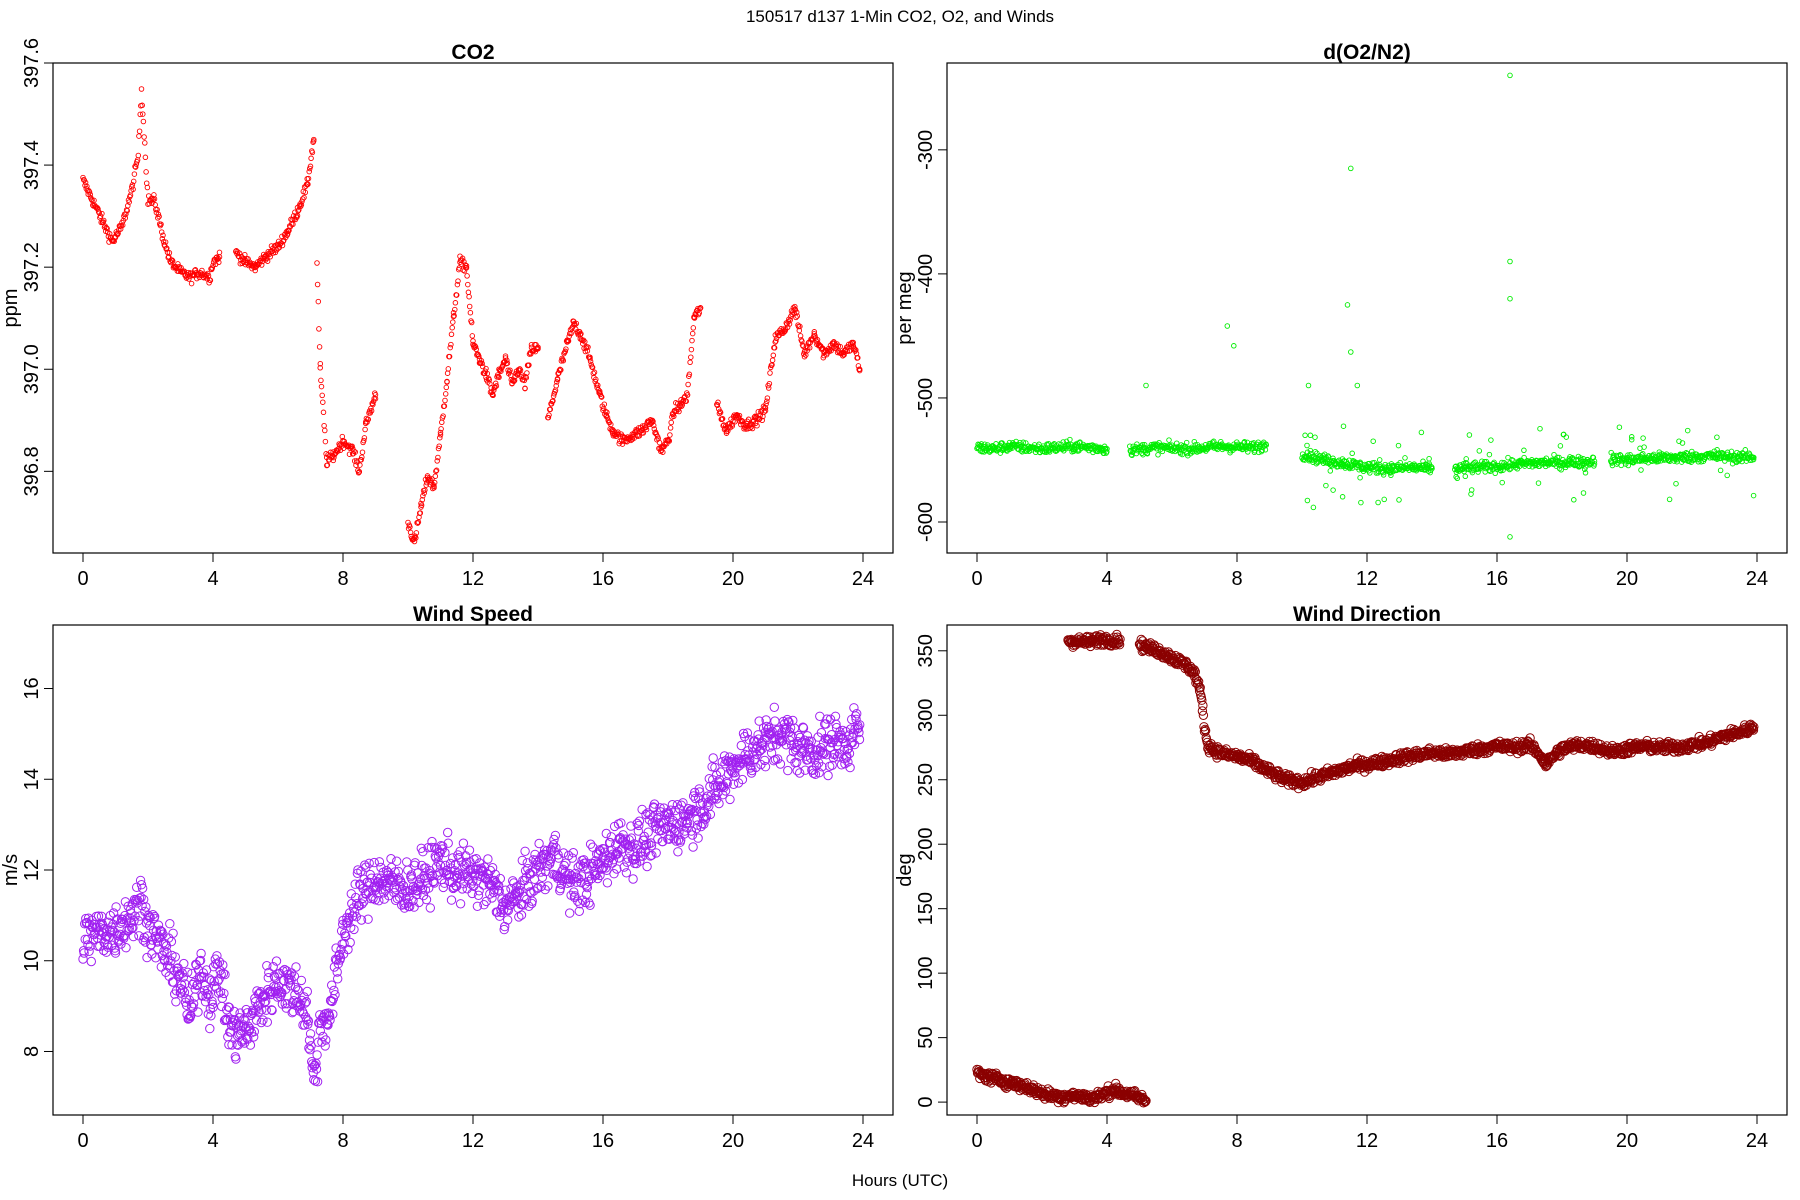  I want to click on outlier-point, so click(1234, 346).